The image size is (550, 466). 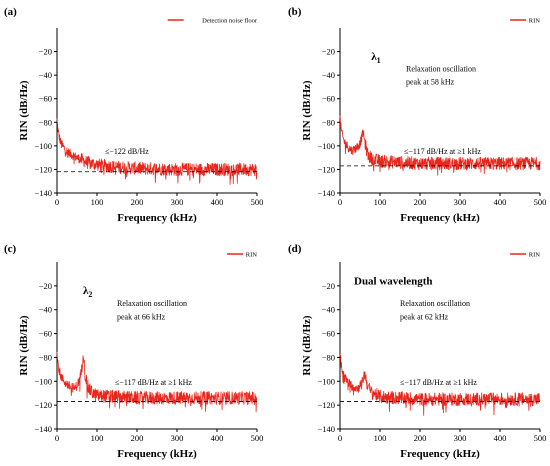 What do you see at coordinates (379, 60) in the screenshot?
I see `wavelength-subscript: 1` at bounding box center [379, 60].